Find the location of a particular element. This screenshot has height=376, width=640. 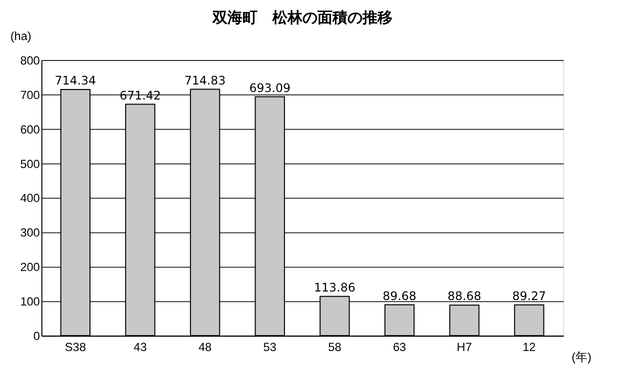

y-tick-label: 0 is located at coordinates (36, 336).